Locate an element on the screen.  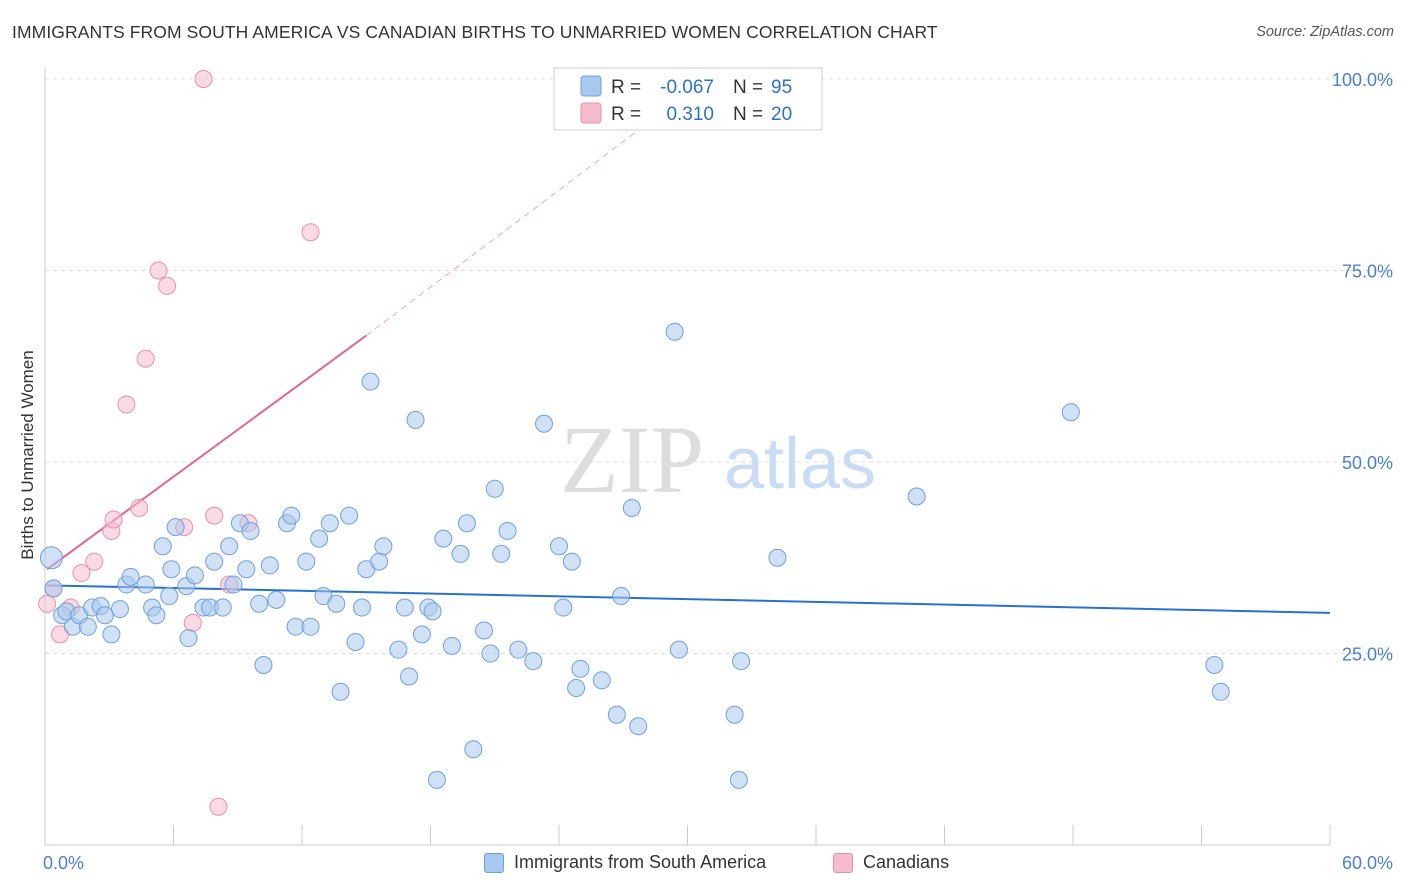
legend-r-label-pink: R = is located at coordinates (626, 114).